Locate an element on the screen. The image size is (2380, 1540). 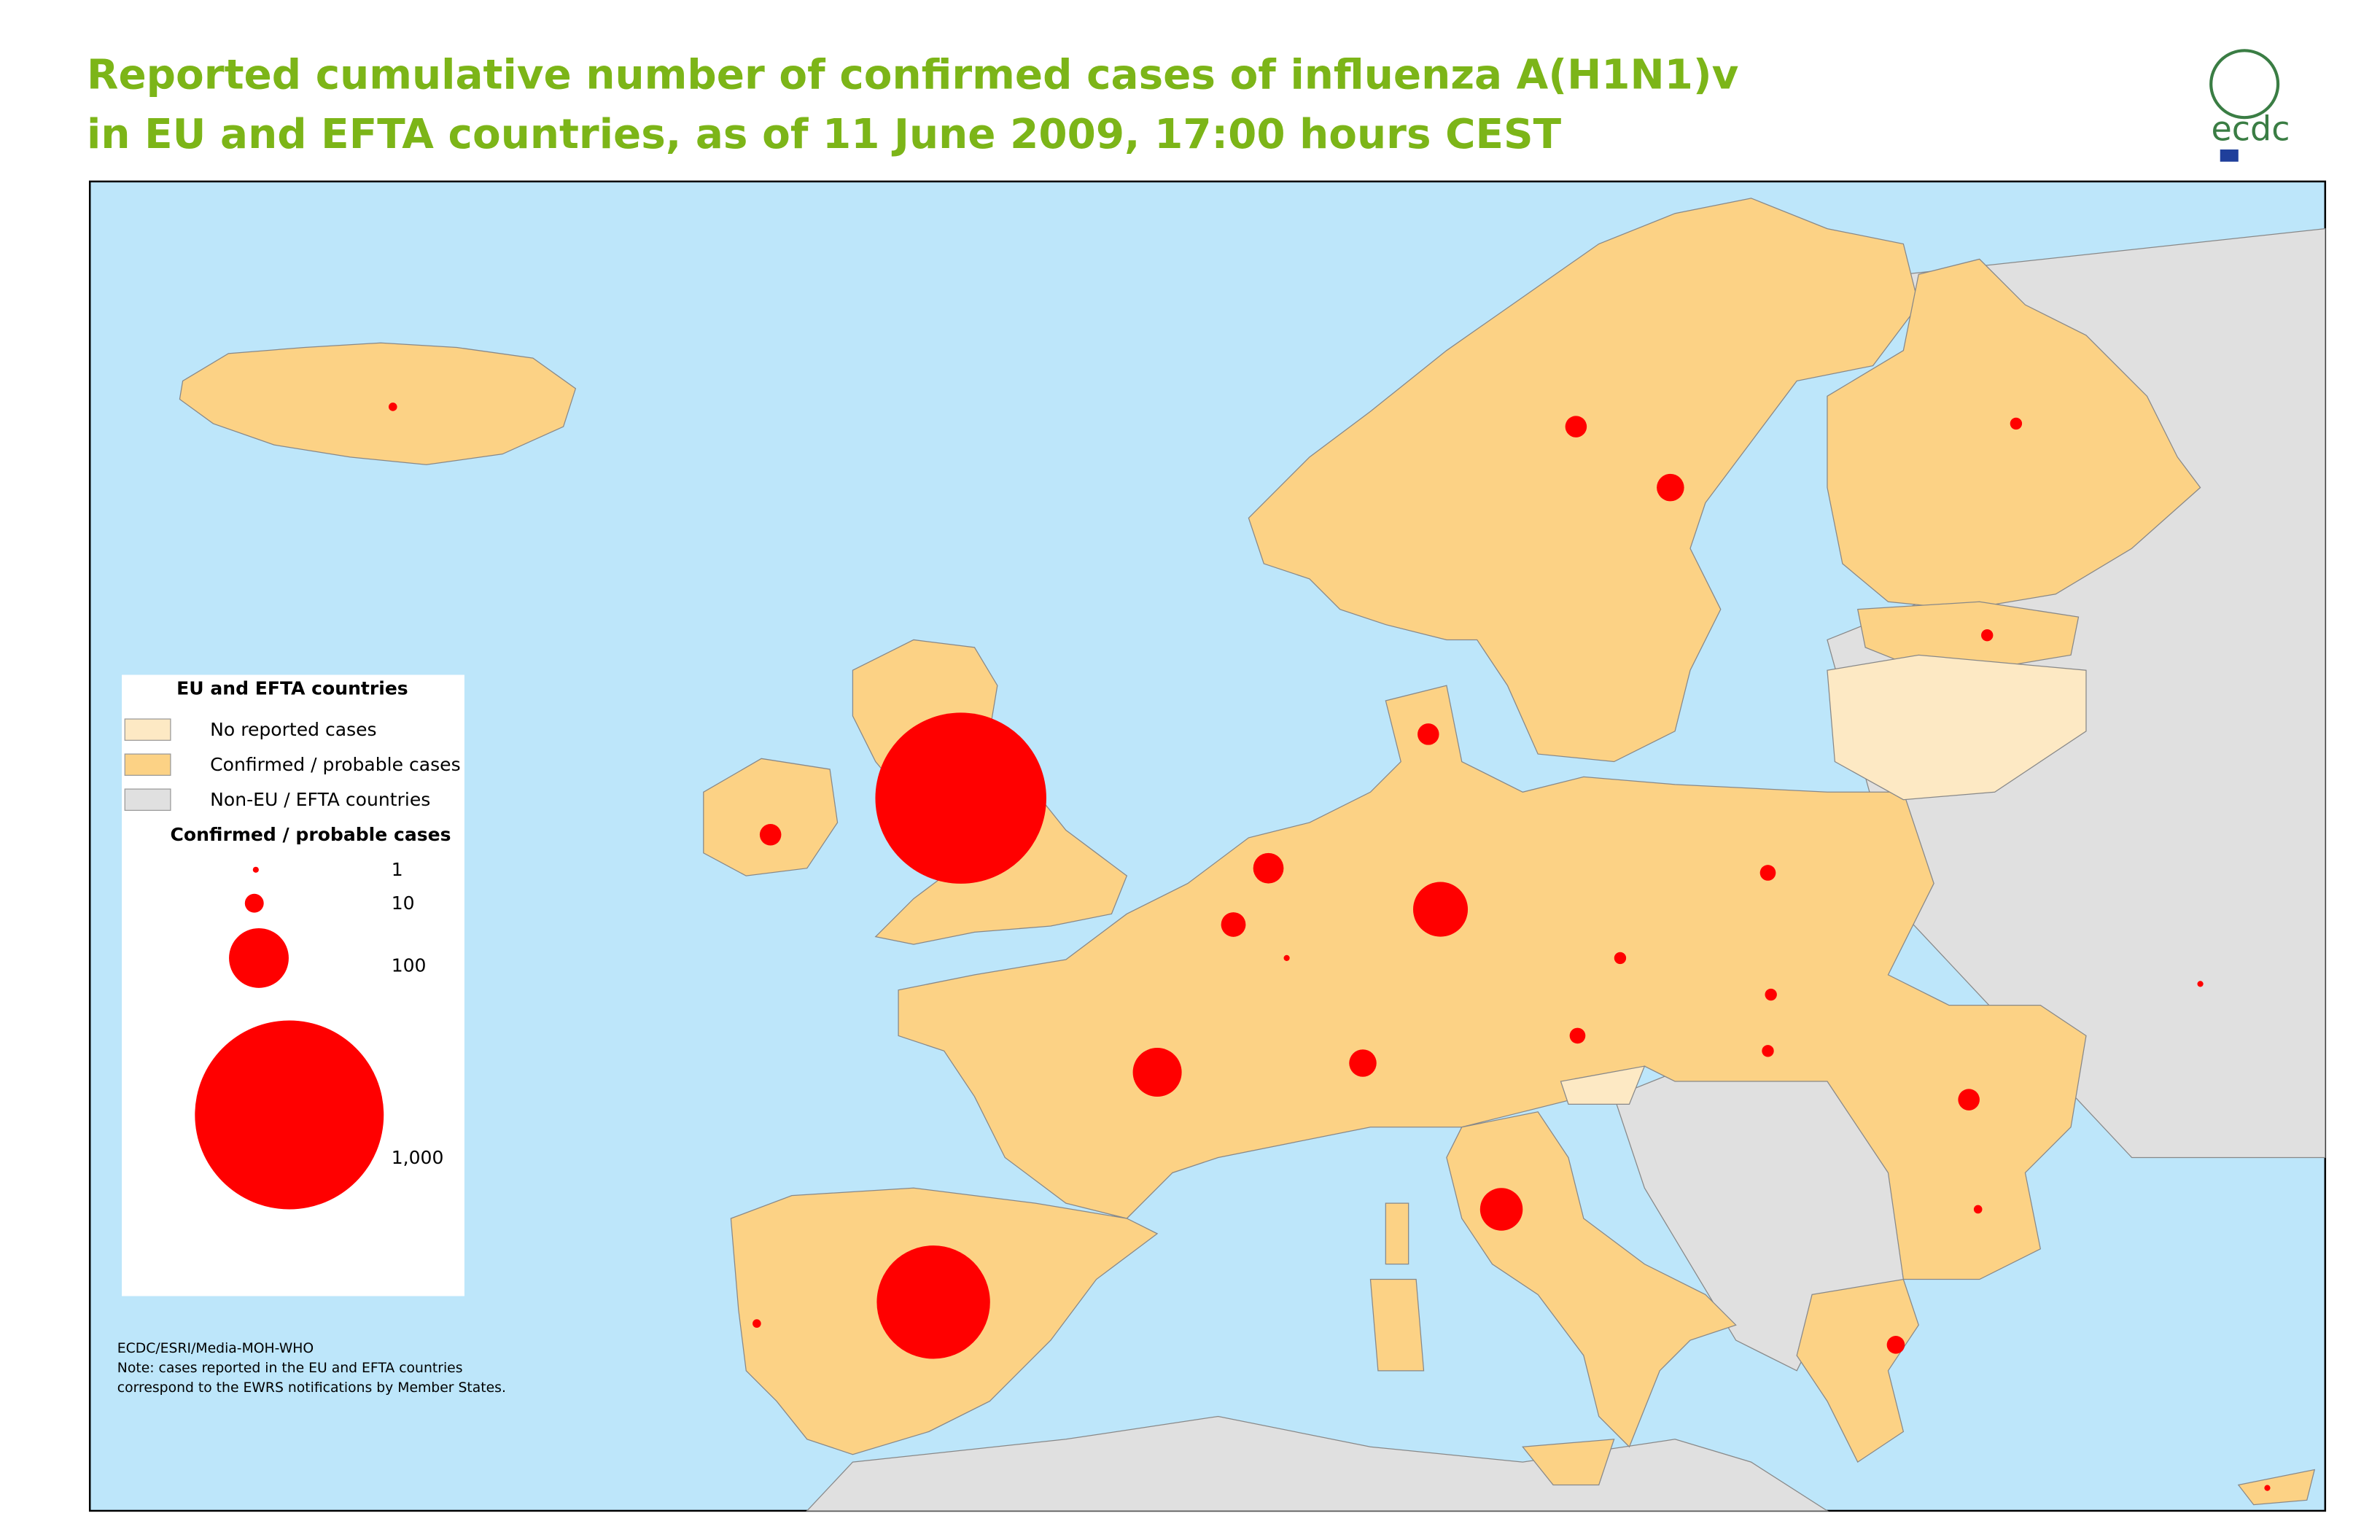
legend-size-label: 1,000 is located at coordinates (418, 1157).